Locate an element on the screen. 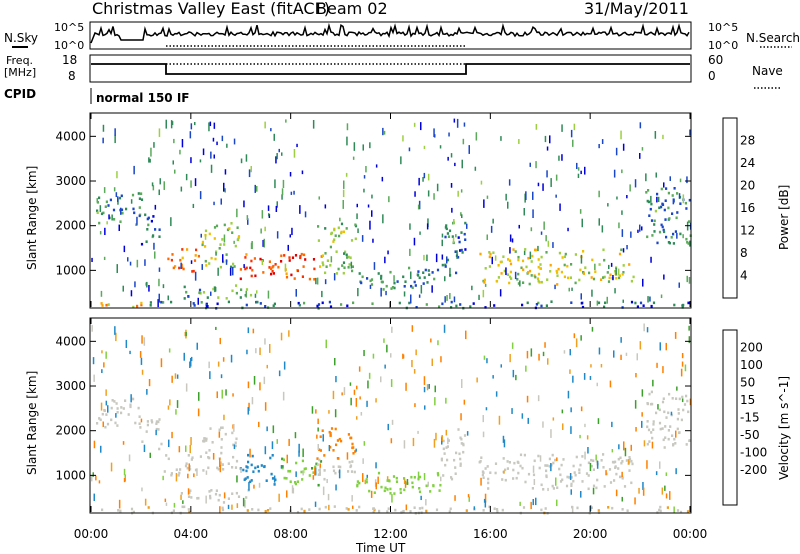 Image resolution: width=800 pixels, height=554 pixels. y-tick-label: 3000 is located at coordinates (70, 181).